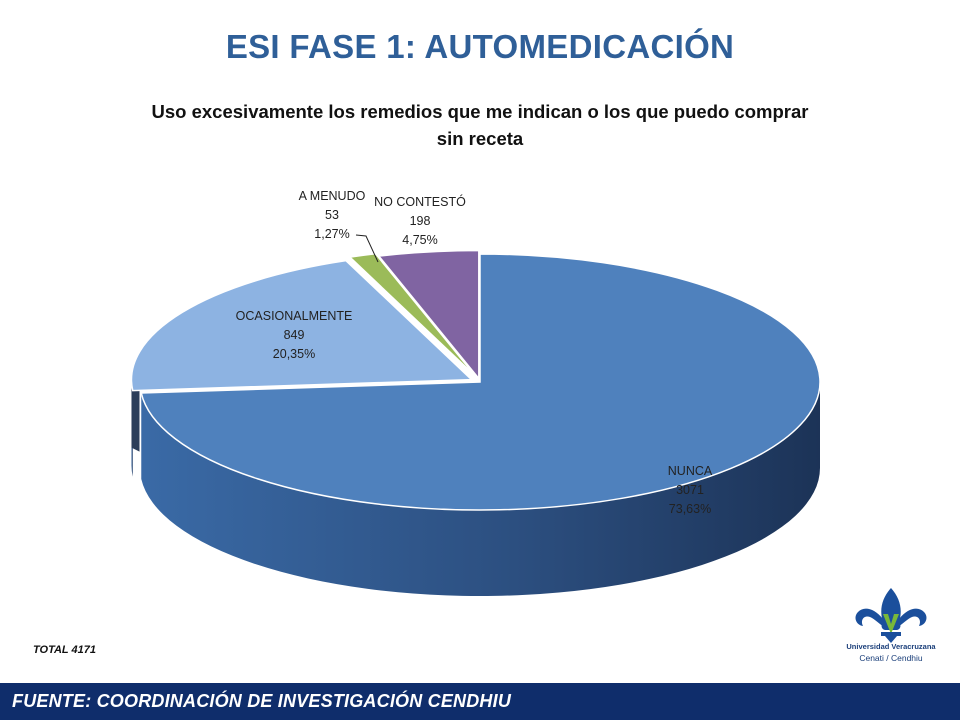 This screenshot has height=720, width=960. Describe the element at coordinates (690, 509) in the screenshot. I see `slice-percent: 73,63%` at that location.